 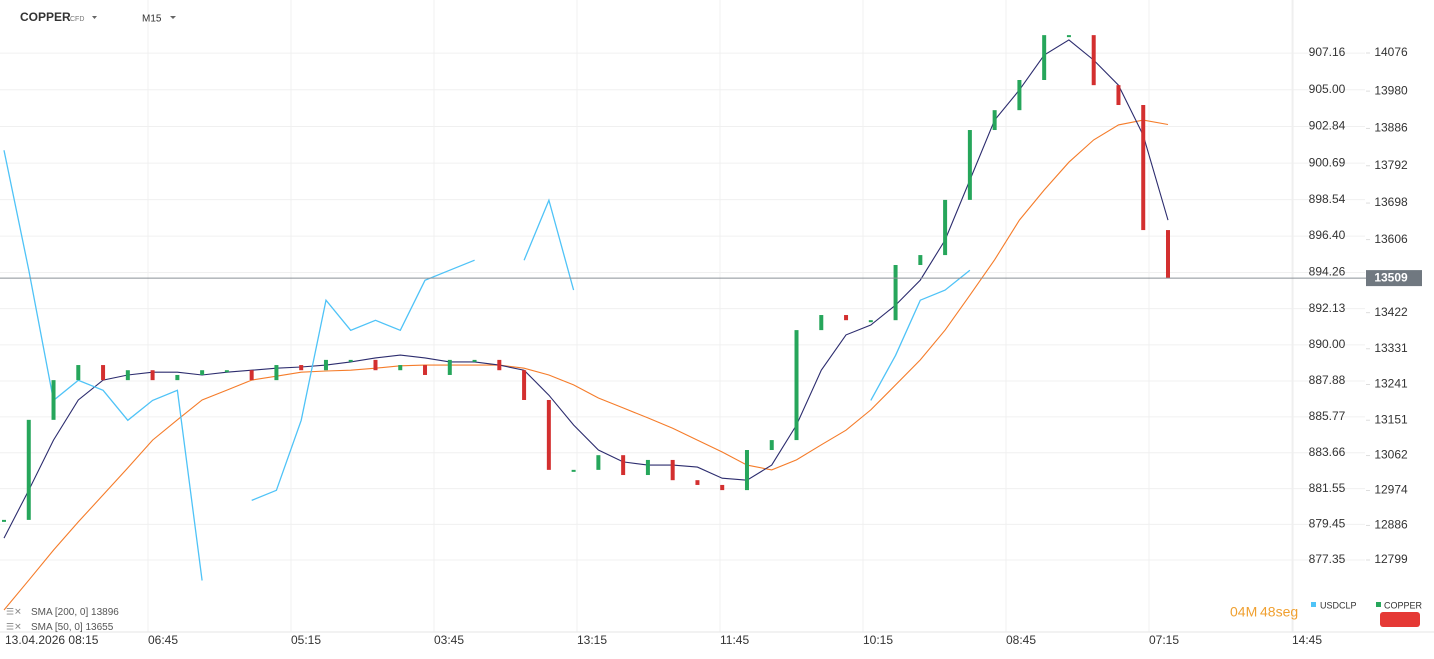 What do you see at coordinates (1403, 605) in the screenshot?
I see `legend-label: COPPER` at bounding box center [1403, 605].